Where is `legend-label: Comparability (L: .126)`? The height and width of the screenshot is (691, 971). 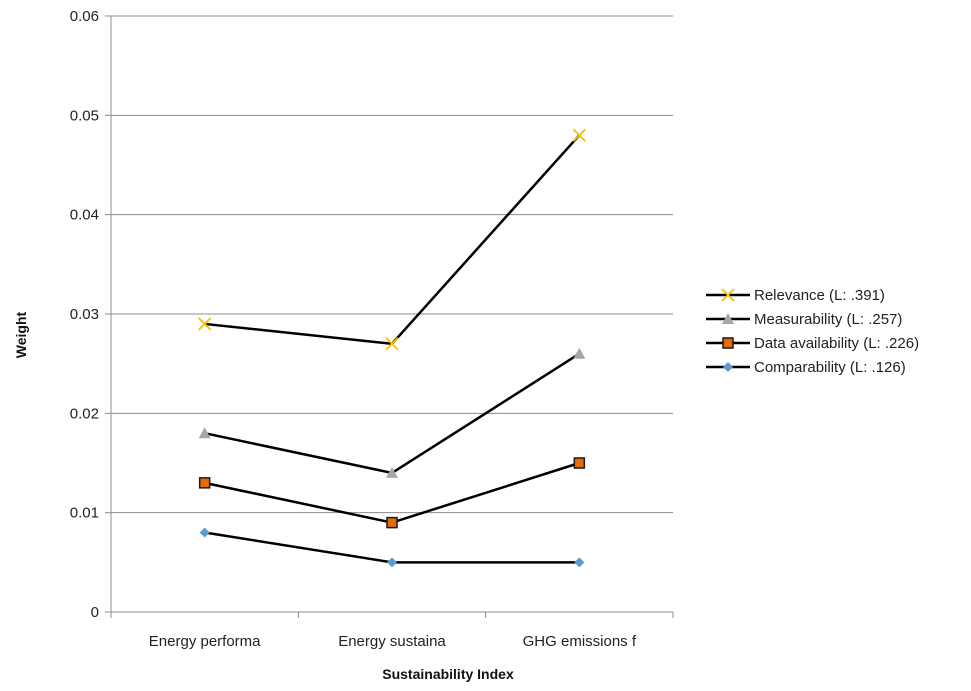 legend-label: Comparability (L: .126) is located at coordinates (830, 367).